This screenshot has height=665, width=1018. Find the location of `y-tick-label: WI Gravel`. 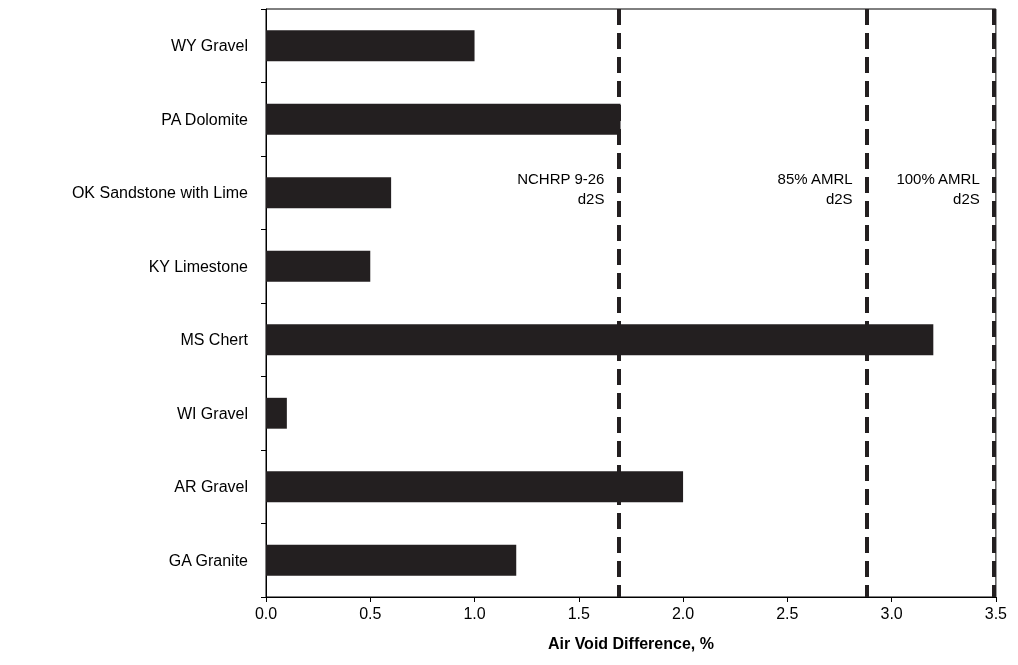

y-tick-label: WI Gravel is located at coordinates (212, 413).